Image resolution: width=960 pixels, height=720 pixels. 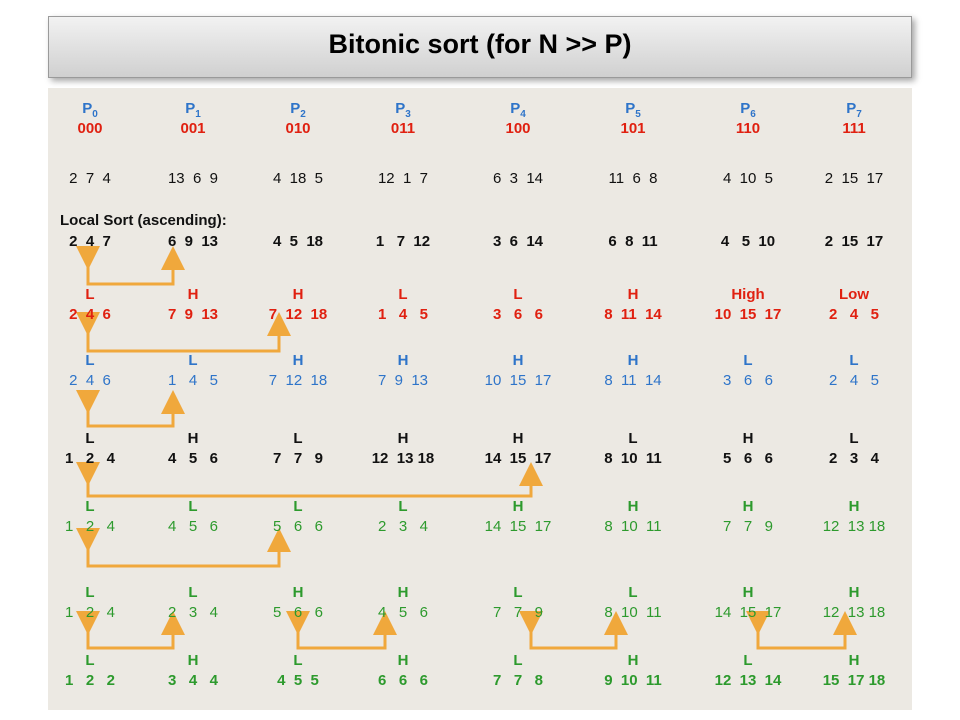 What do you see at coordinates (480, 44) in the screenshot?
I see `slide-title: Bitonic sort (for N >> P)` at bounding box center [480, 44].